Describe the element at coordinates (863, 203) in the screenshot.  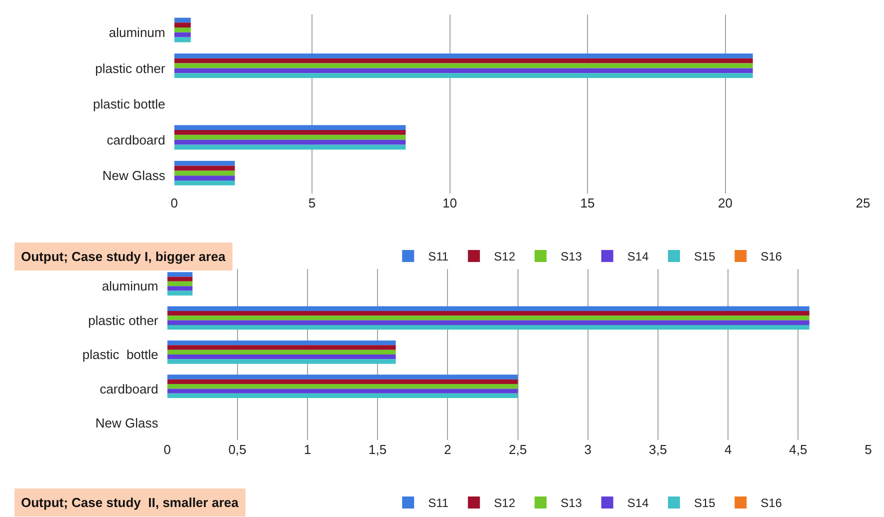
I see `x-tick-label: 25` at that location.